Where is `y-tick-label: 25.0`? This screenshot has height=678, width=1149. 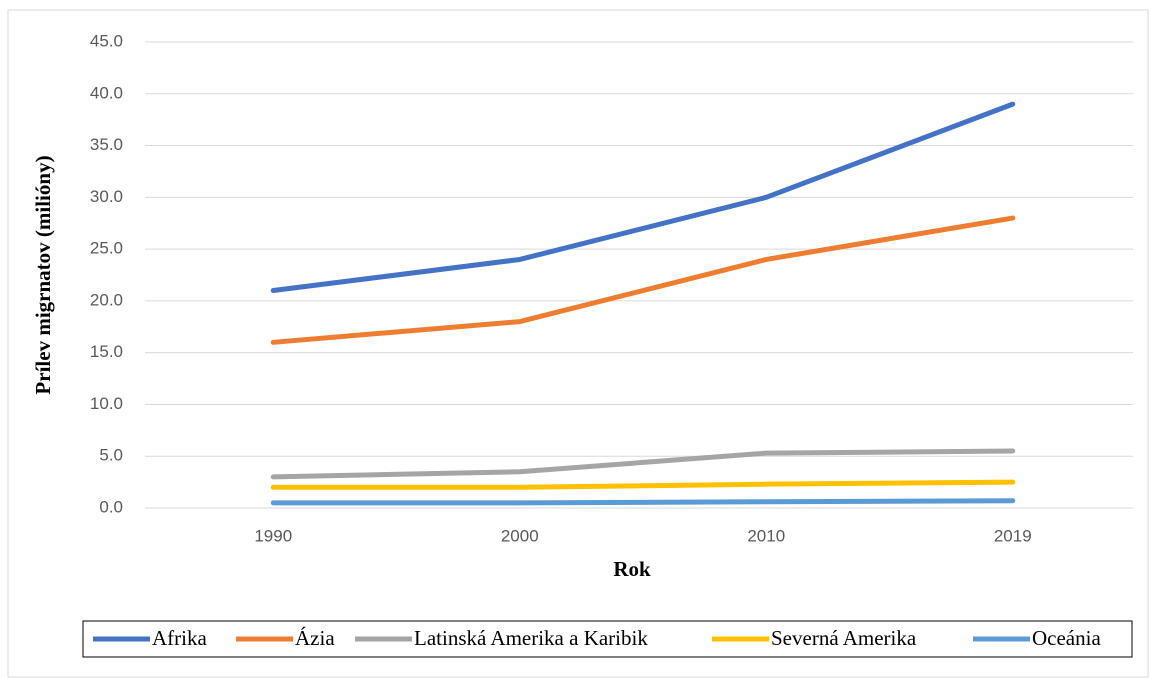
y-tick-label: 25.0 is located at coordinates (106, 248).